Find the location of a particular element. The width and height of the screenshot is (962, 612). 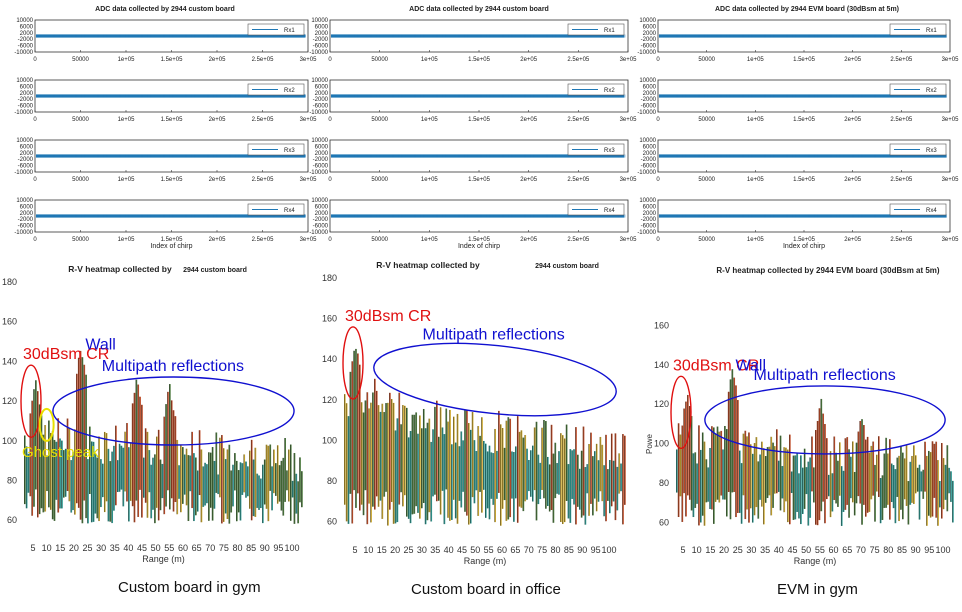

heatmap-xtick-label: 100 is located at coordinates (942, 550).